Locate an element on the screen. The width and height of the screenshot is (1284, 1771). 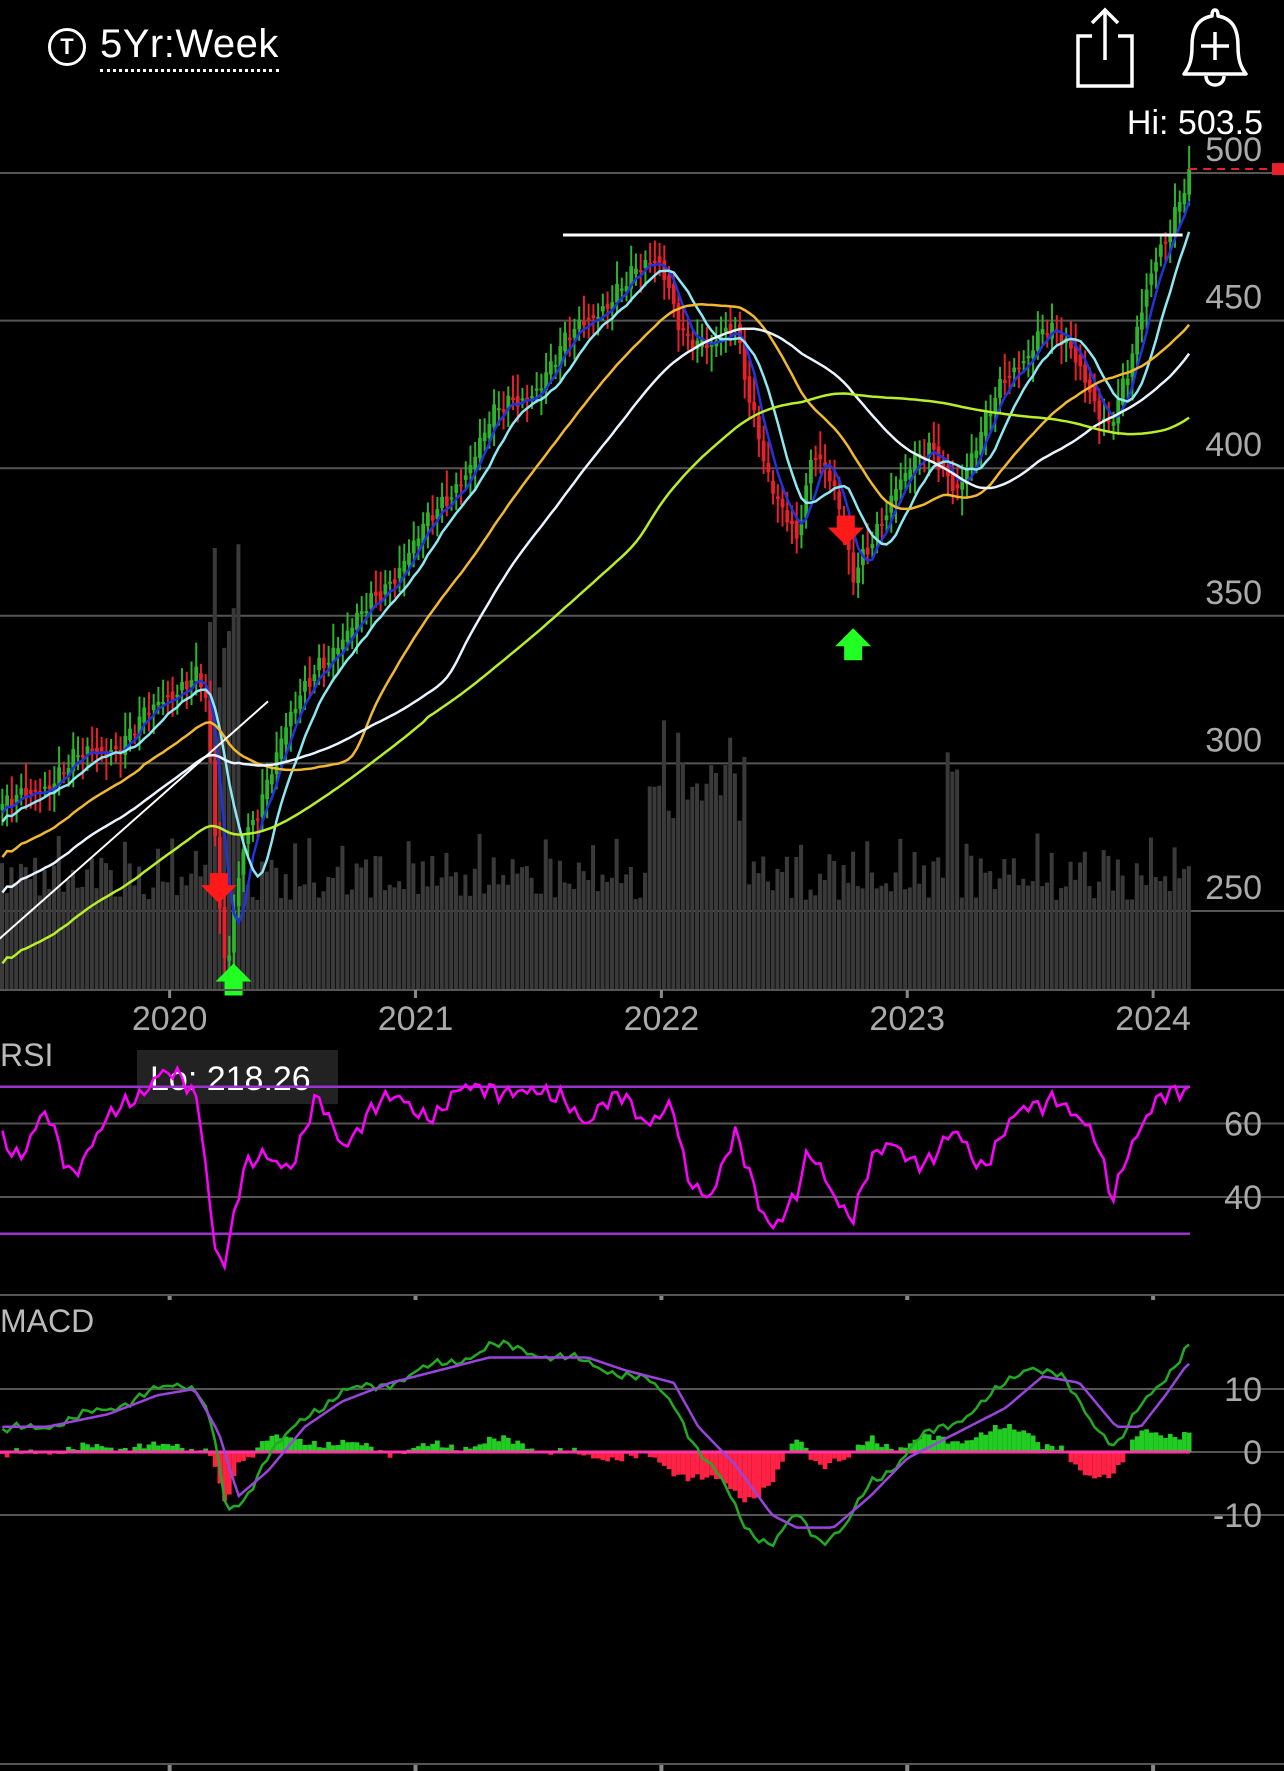
macd-tick-label: 0 is located at coordinates (1252, 1453).